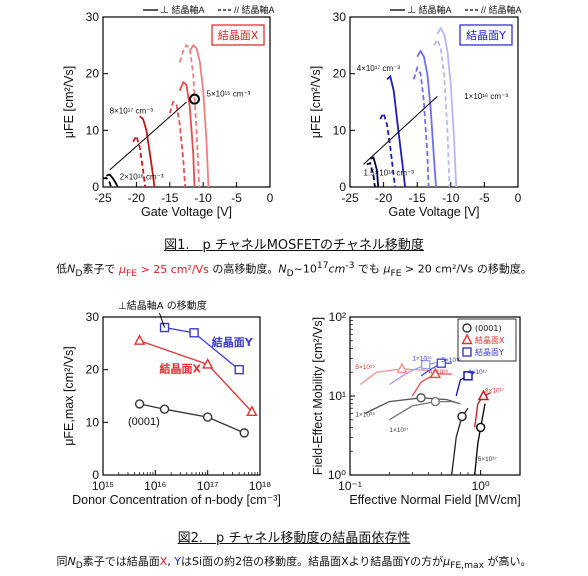  Describe the element at coordinates (132, 110) in the screenshot. I see `annotation: 8×10¹⁷ cm⁻³` at that location.